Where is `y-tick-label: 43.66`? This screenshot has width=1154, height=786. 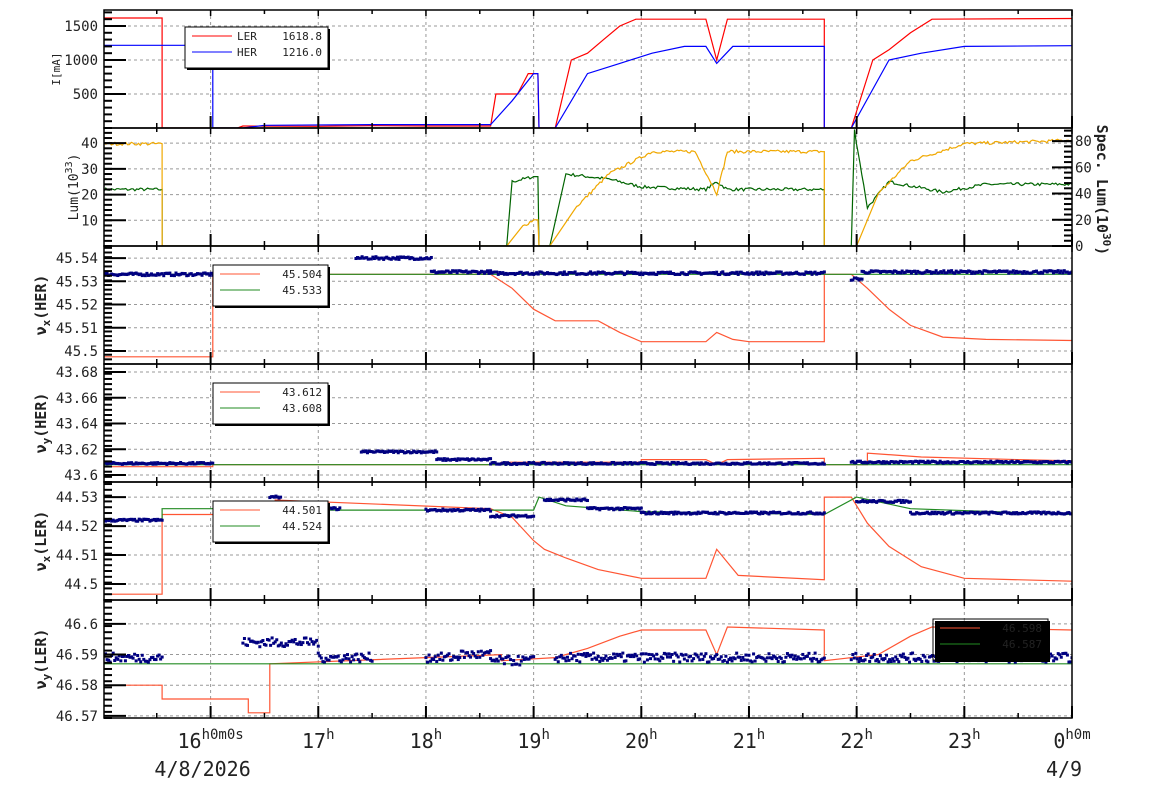 y-tick-label: 43.66 is located at coordinates (77, 399).